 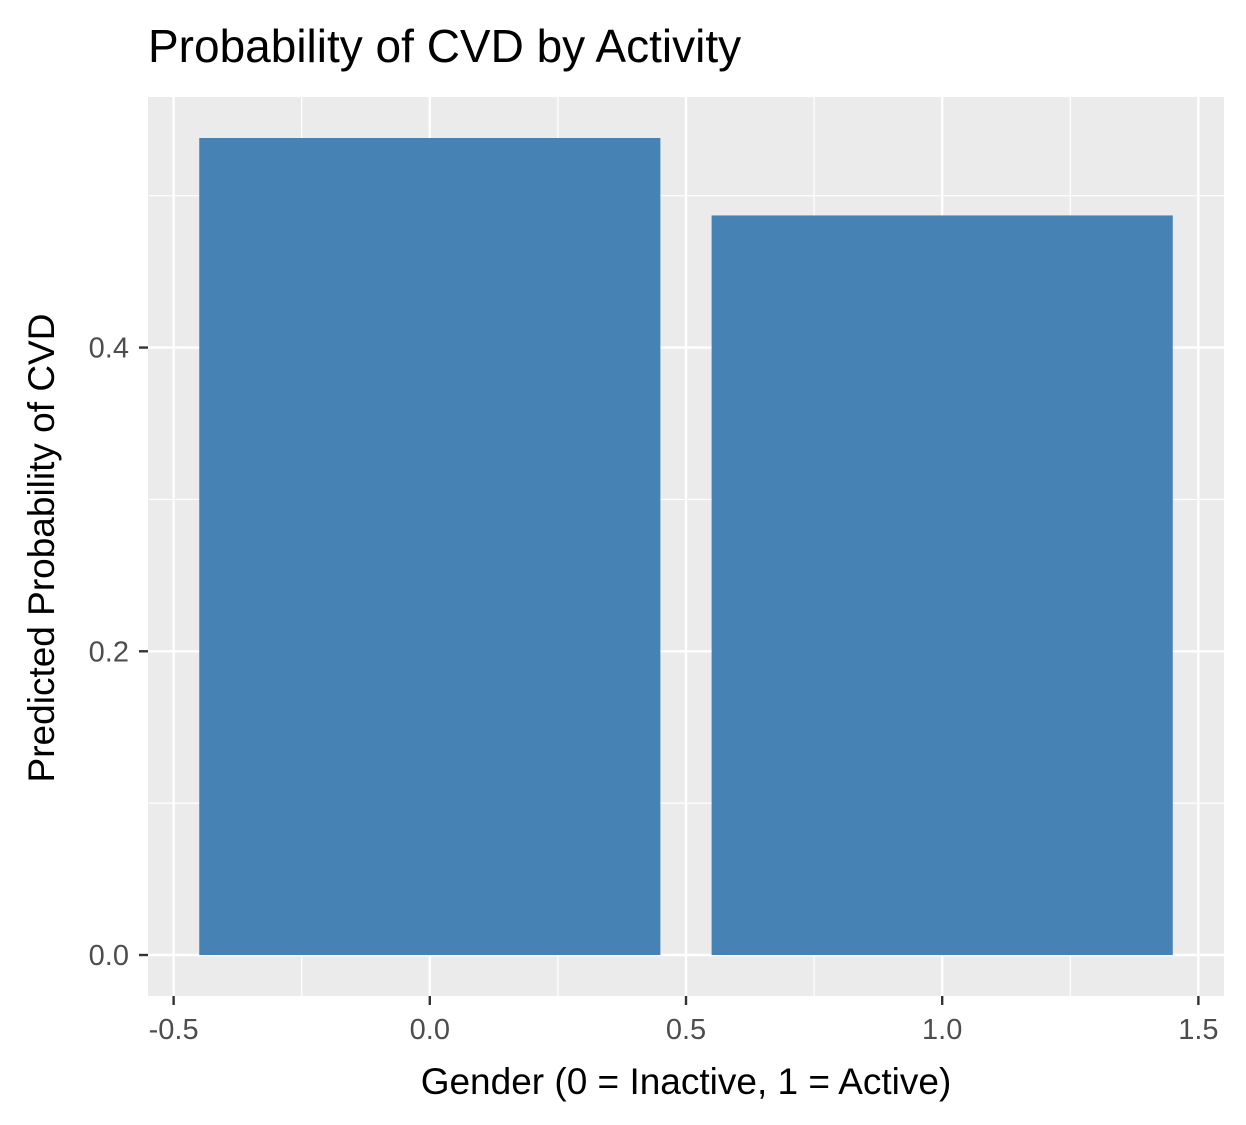 I want to click on x-tick-label: 0.0, so click(x=430, y=1030).